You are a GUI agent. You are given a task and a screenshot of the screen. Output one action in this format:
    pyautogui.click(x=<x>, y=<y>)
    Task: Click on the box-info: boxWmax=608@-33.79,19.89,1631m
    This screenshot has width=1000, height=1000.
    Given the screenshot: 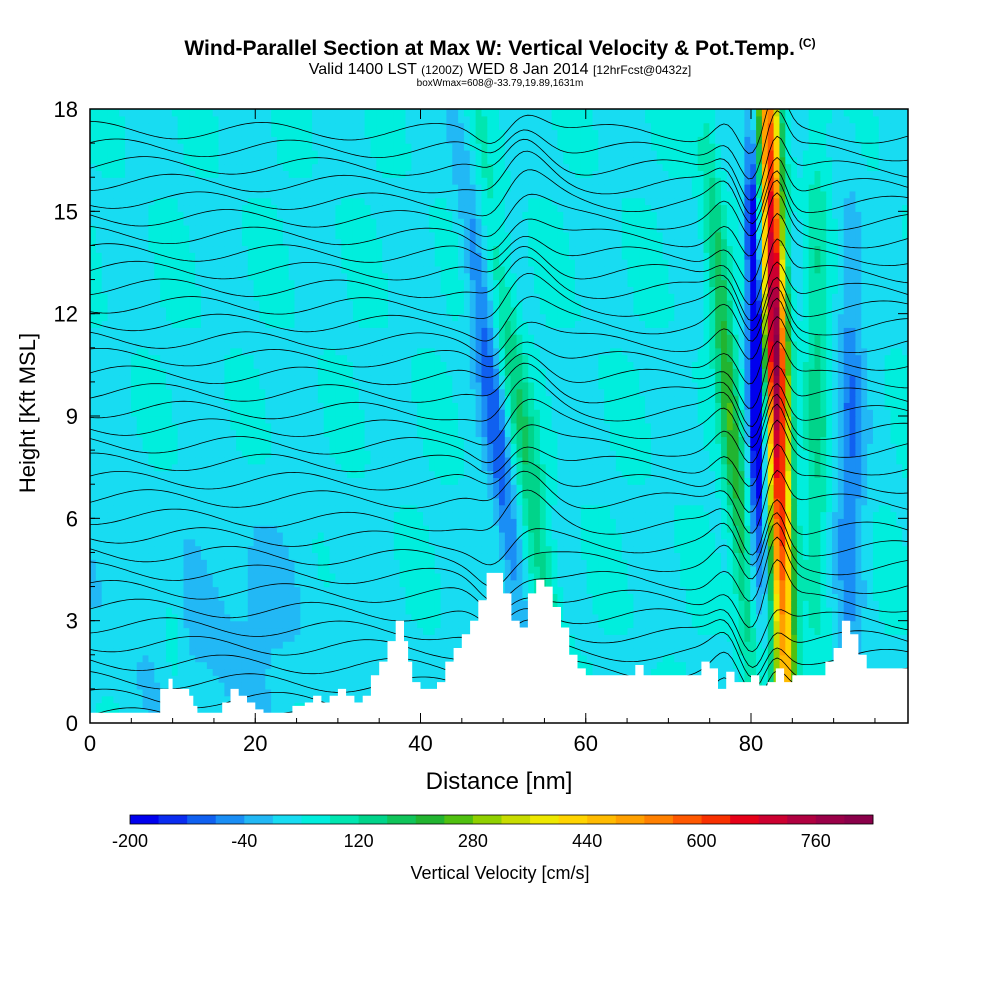 What is the action you would take?
    pyautogui.click(x=500, y=83)
    